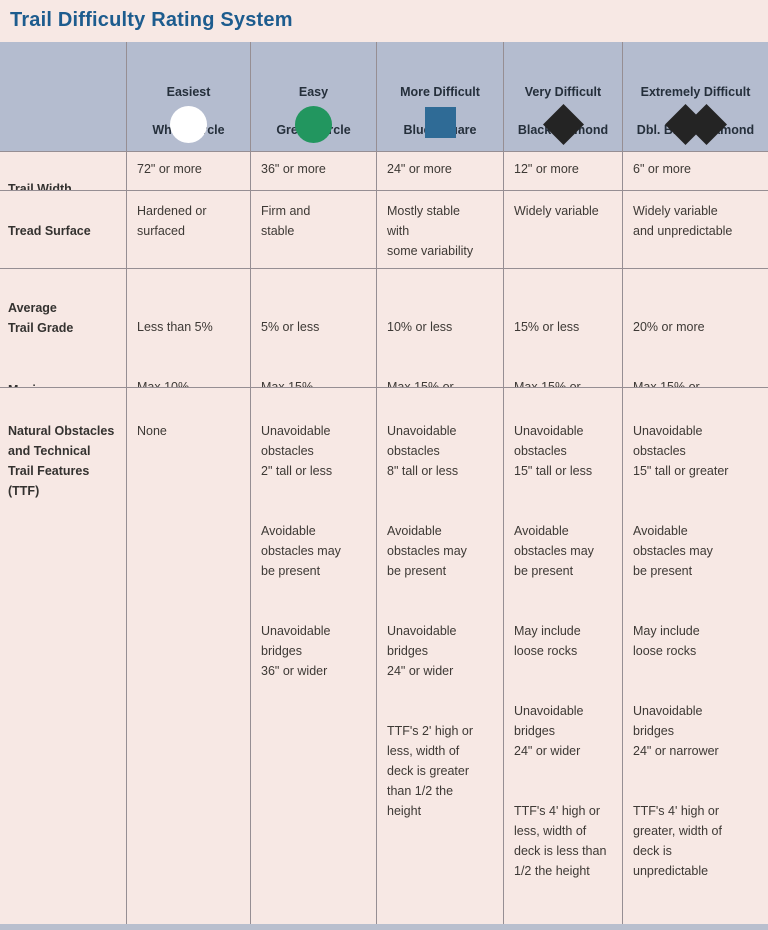 This screenshot has width=768, height=930. What do you see at coordinates (440, 92) in the screenshot?
I see `difficulty-label: More Difficult` at bounding box center [440, 92].